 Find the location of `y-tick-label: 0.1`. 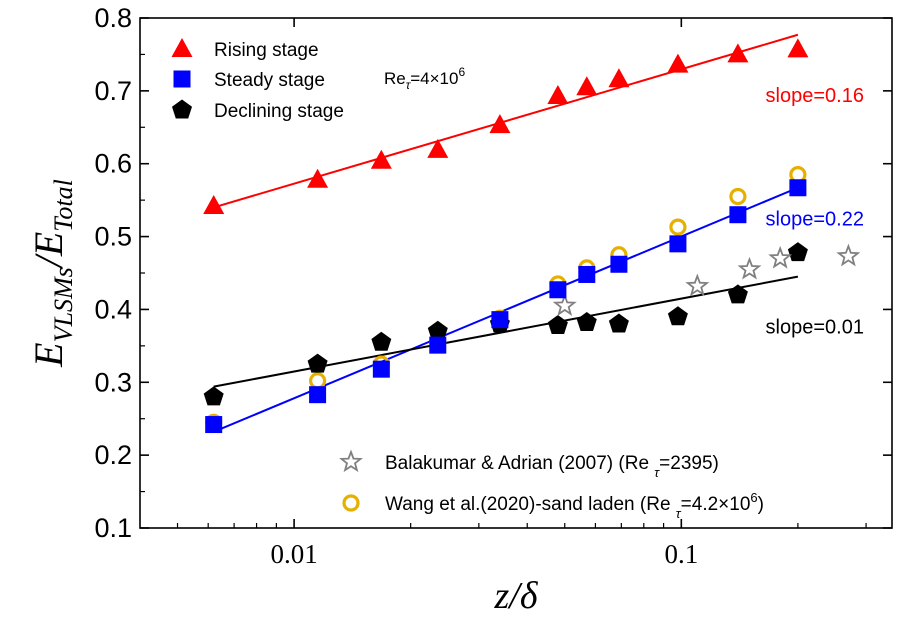

y-tick-label: 0.1 is located at coordinates (113, 528).